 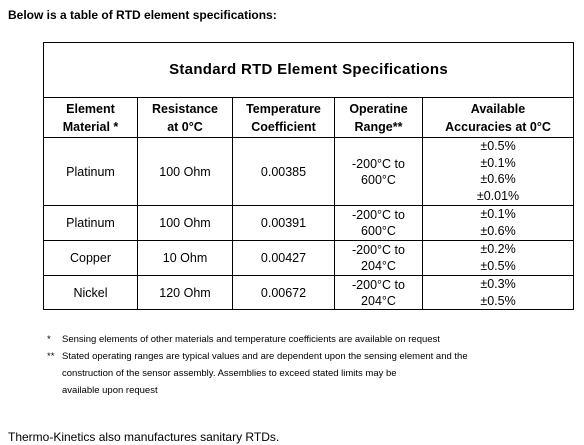 What do you see at coordinates (185, 117) in the screenshot?
I see `column-header: Resistance at 0°C` at bounding box center [185, 117].